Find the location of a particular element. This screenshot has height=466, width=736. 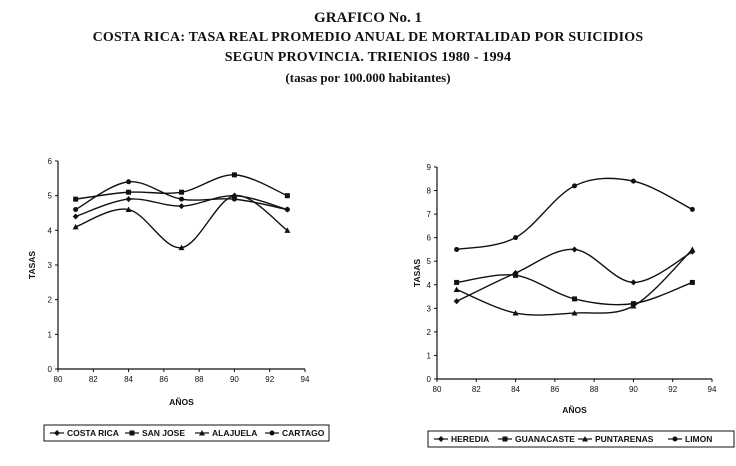

y-tick-label: 9 is located at coordinates (429, 167).